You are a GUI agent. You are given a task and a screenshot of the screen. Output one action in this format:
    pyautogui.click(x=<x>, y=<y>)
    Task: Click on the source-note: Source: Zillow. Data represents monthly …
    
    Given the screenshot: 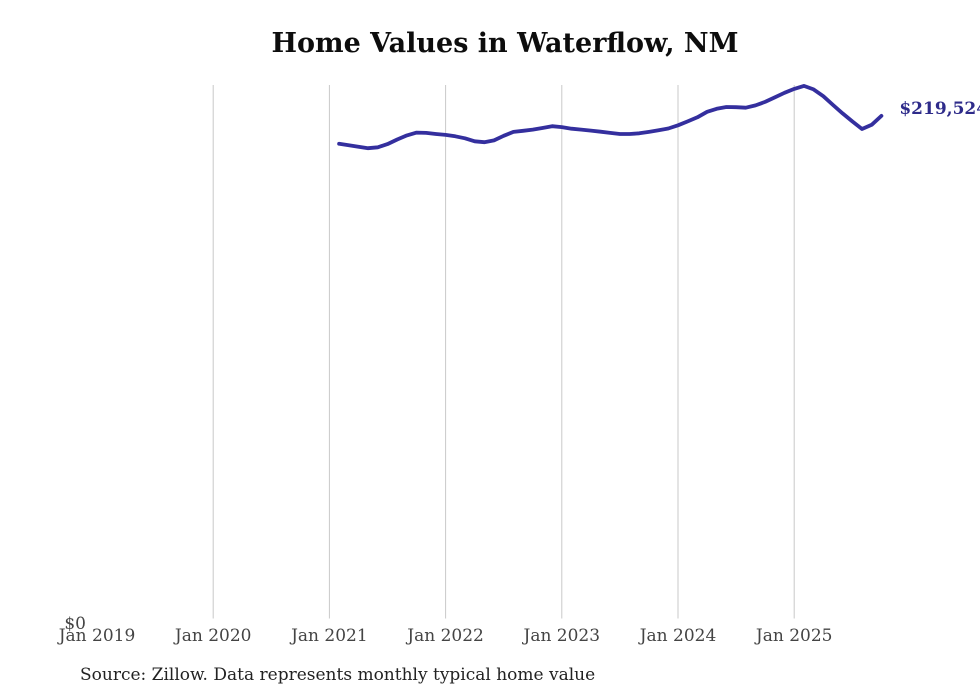 What is the action you would take?
    pyautogui.click(x=338, y=675)
    